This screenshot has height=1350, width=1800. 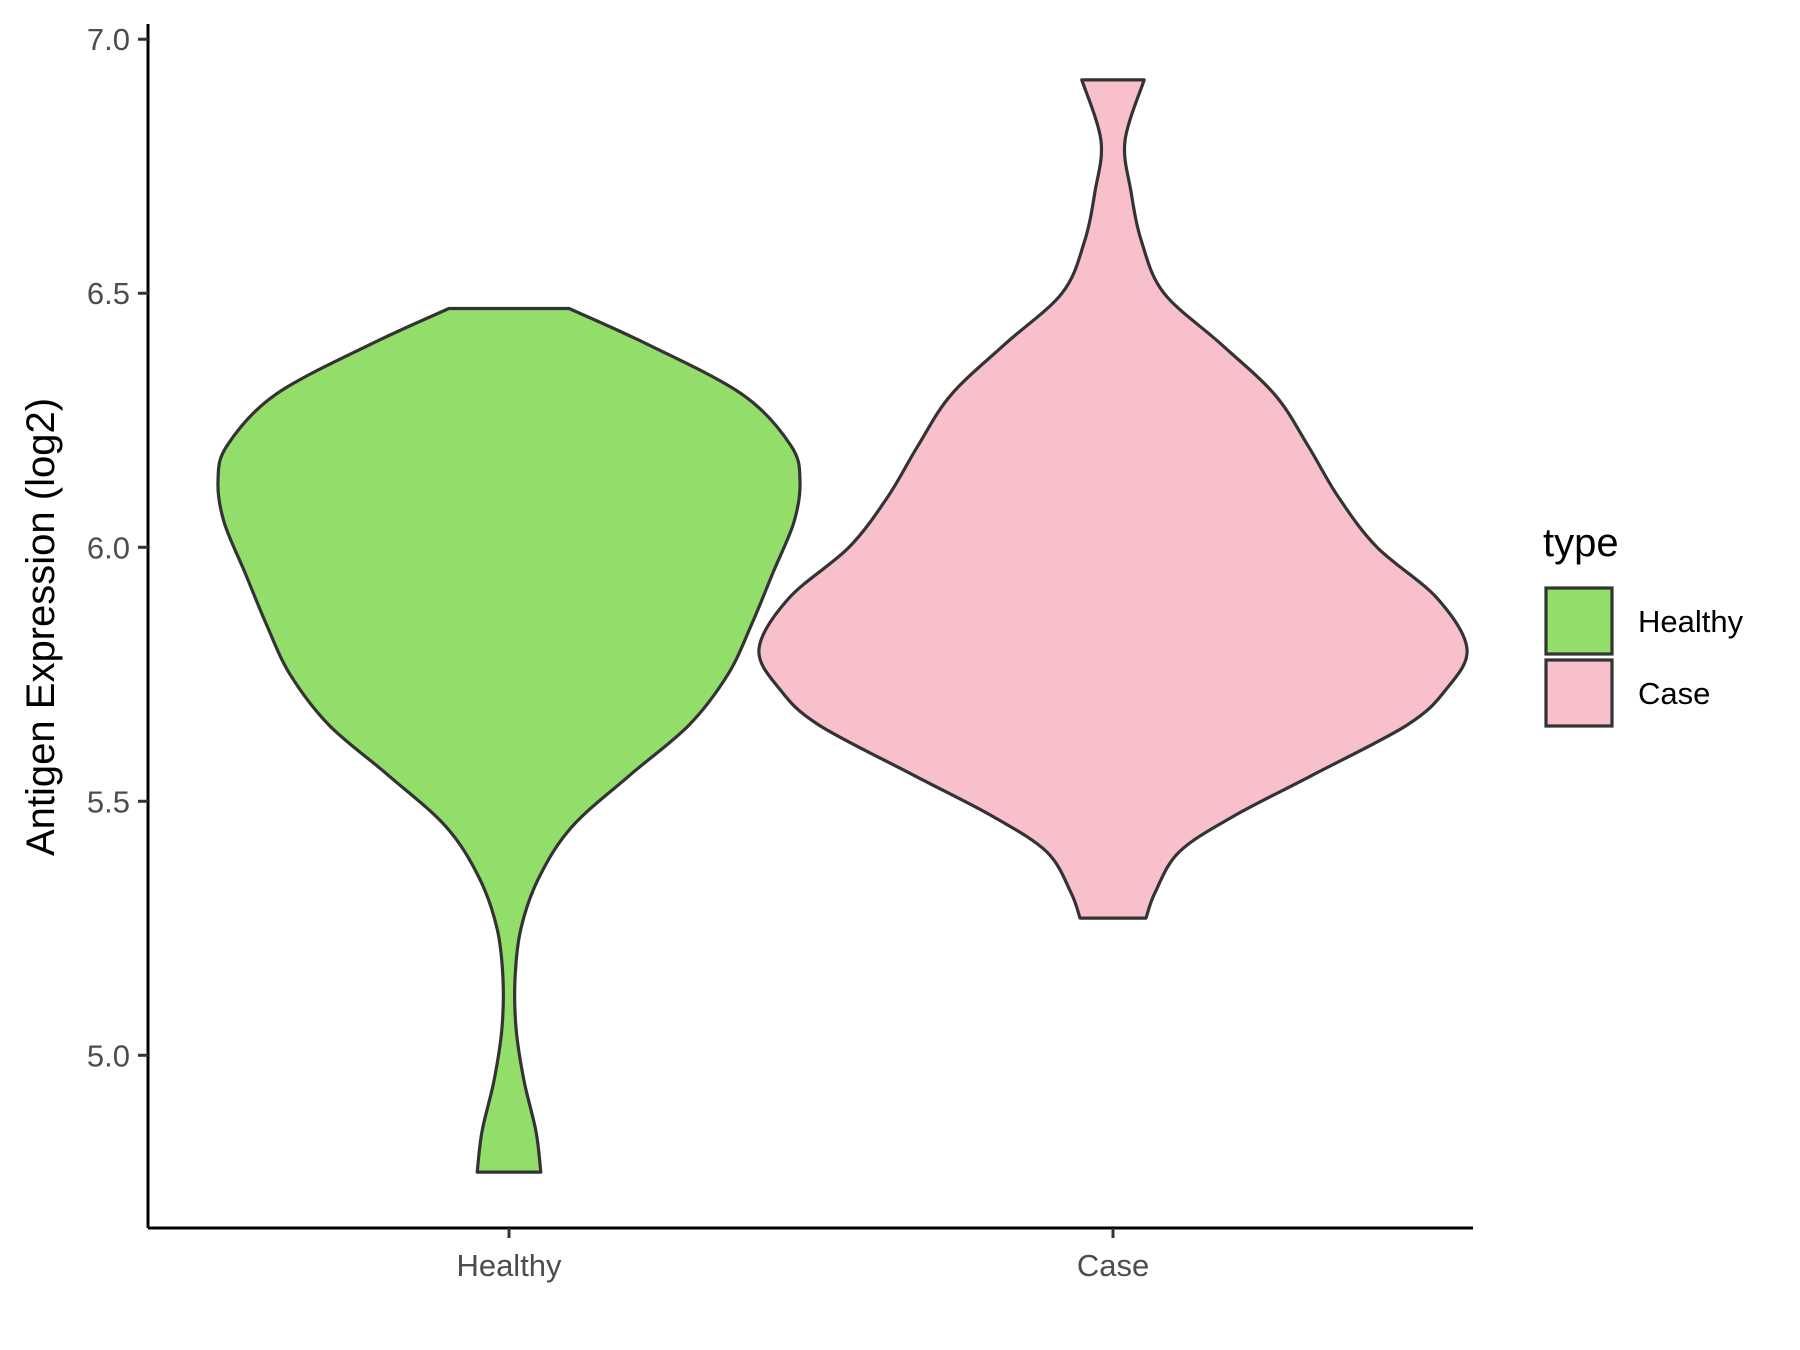 What do you see at coordinates (108, 547) in the screenshot?
I see `y-tick-label: 6.0` at bounding box center [108, 547].